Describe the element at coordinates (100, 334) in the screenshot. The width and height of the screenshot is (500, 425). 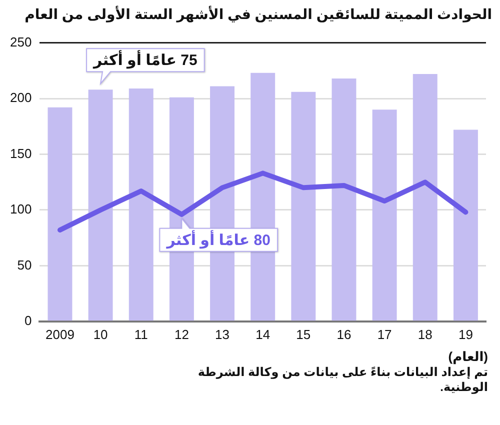
I see `x-tick-label: 10` at that location.